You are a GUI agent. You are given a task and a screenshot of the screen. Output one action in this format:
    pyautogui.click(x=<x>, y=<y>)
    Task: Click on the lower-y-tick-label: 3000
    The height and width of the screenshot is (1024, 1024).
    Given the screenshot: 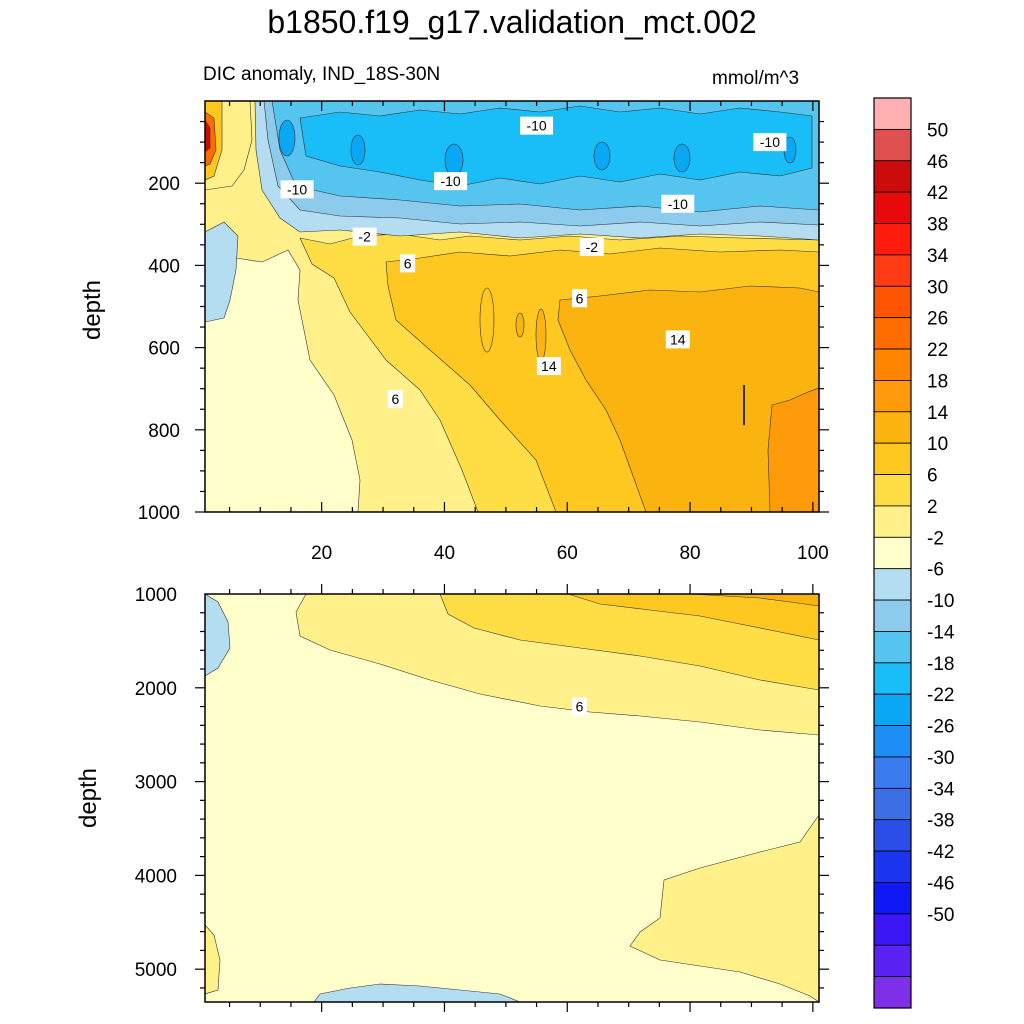 What is the action you would take?
    pyautogui.click(x=156, y=783)
    